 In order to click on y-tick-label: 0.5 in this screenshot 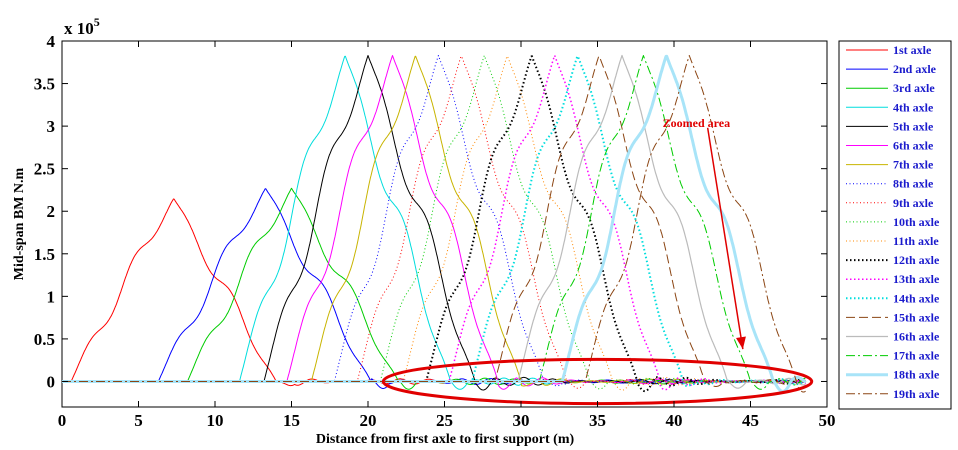, I will do `click(44, 339)`.